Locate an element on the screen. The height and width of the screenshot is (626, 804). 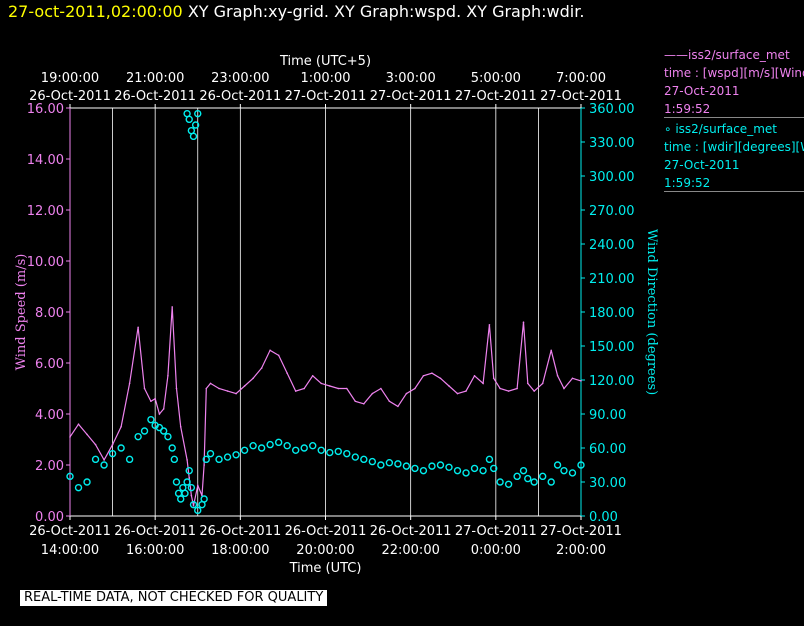
legend-wspd-variable: time : [wspd][m/s][Wind is located at coordinates (734, 73).